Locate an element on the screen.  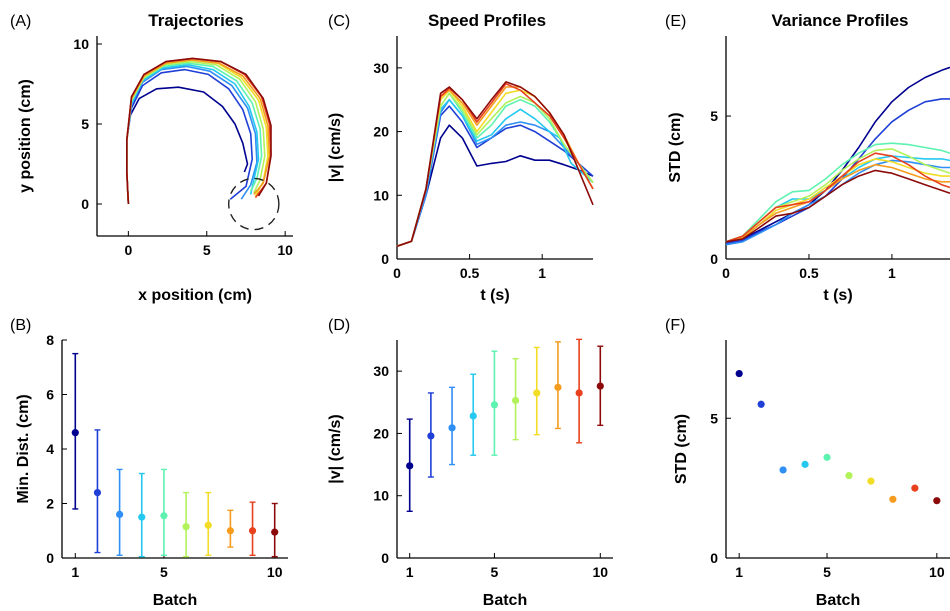
panel-b-y-tick-label: 4 is located at coordinates (50, 449).